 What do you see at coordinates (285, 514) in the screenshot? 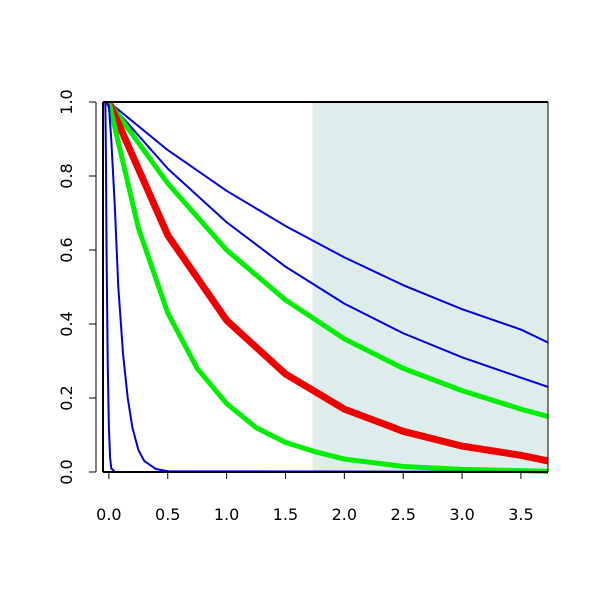
I see `x-tick-label: 1.5` at bounding box center [285, 514].